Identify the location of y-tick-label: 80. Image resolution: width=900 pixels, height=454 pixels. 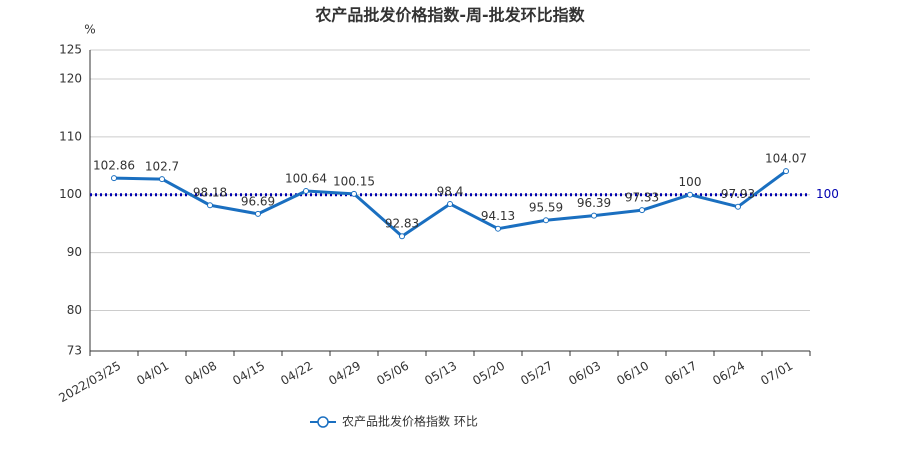
(74, 310).